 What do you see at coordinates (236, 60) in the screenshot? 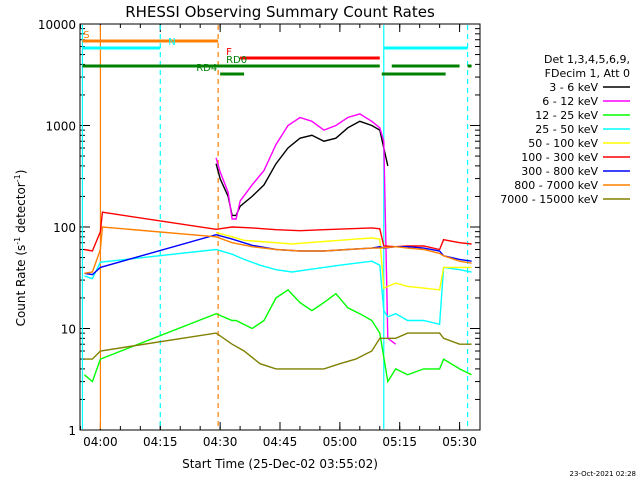
I see `state-bar-label: RD0` at bounding box center [236, 60].